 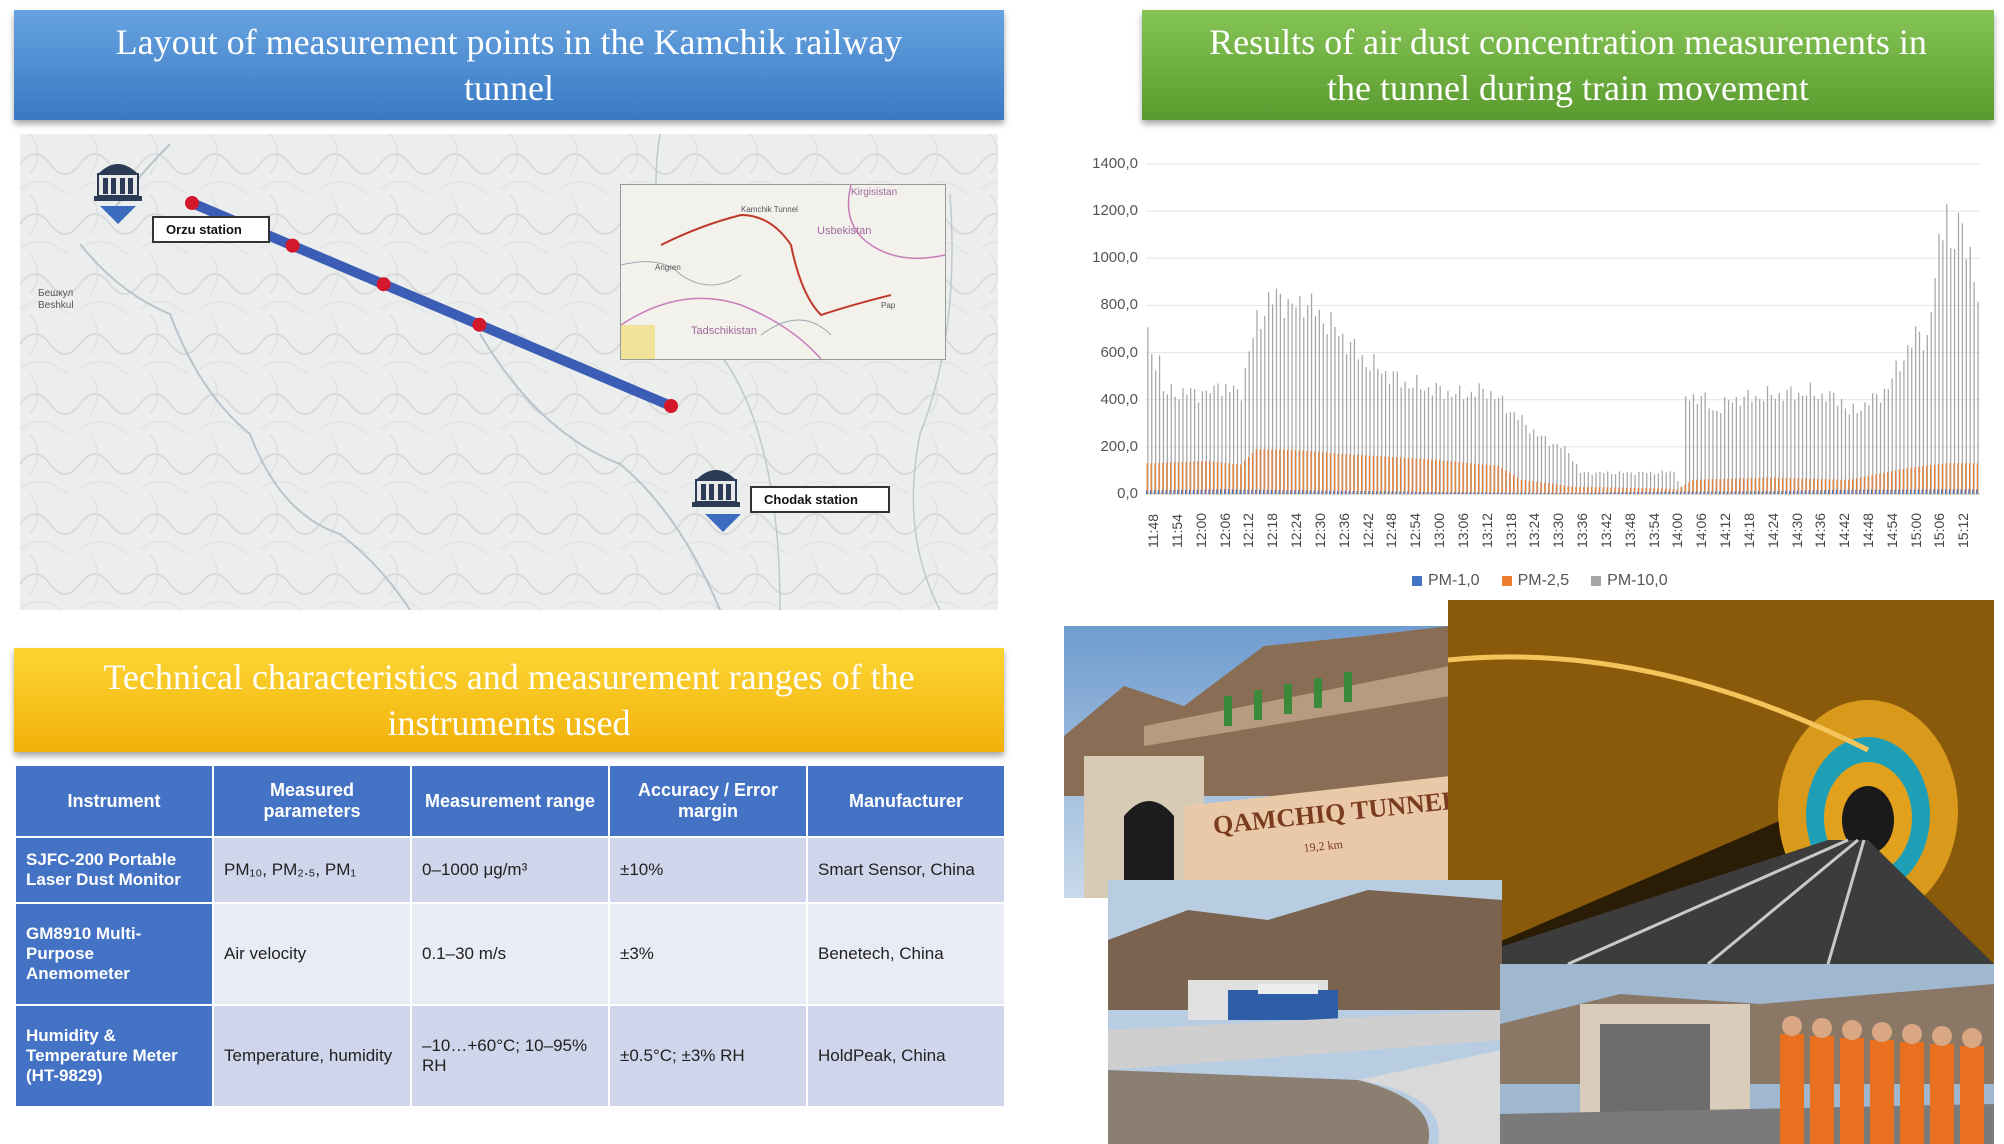 I want to click on manufacturer: HoldPeak, China, so click(x=906, y=1056).